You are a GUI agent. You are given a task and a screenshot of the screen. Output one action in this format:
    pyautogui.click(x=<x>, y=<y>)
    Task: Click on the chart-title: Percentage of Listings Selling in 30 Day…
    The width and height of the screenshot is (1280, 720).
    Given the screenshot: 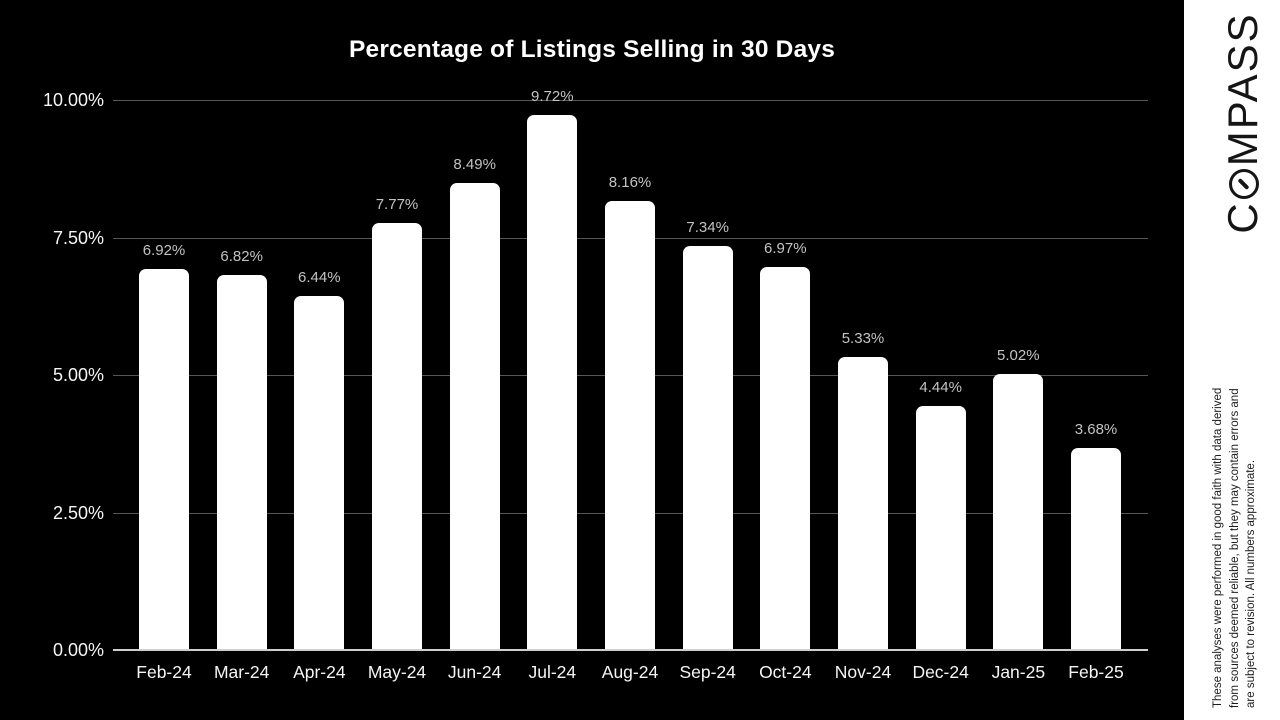 What is the action you would take?
    pyautogui.click(x=592, y=49)
    